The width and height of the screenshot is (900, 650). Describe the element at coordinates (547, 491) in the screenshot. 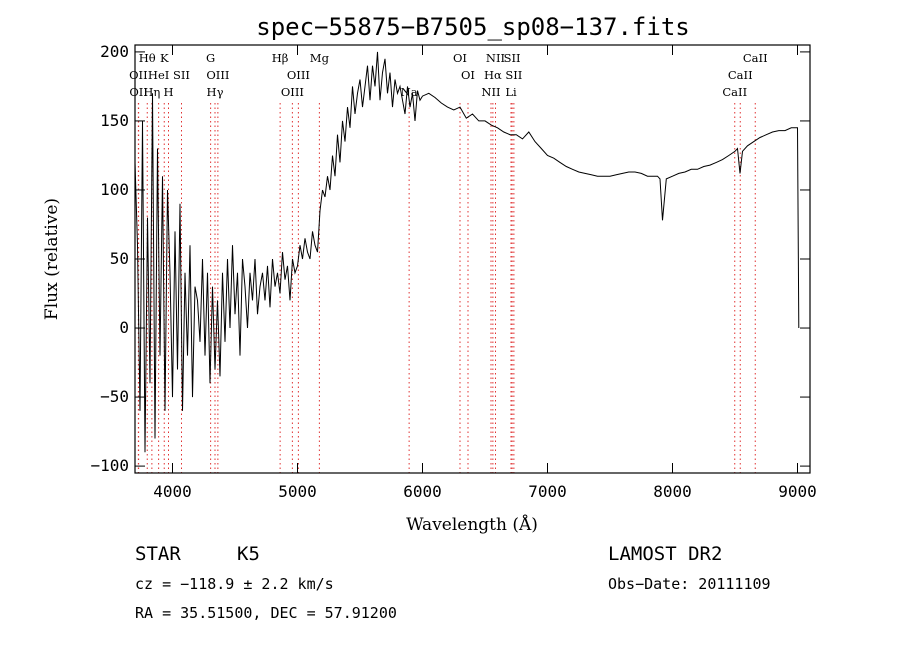

I see `x-tick-label: 7000` at that location.